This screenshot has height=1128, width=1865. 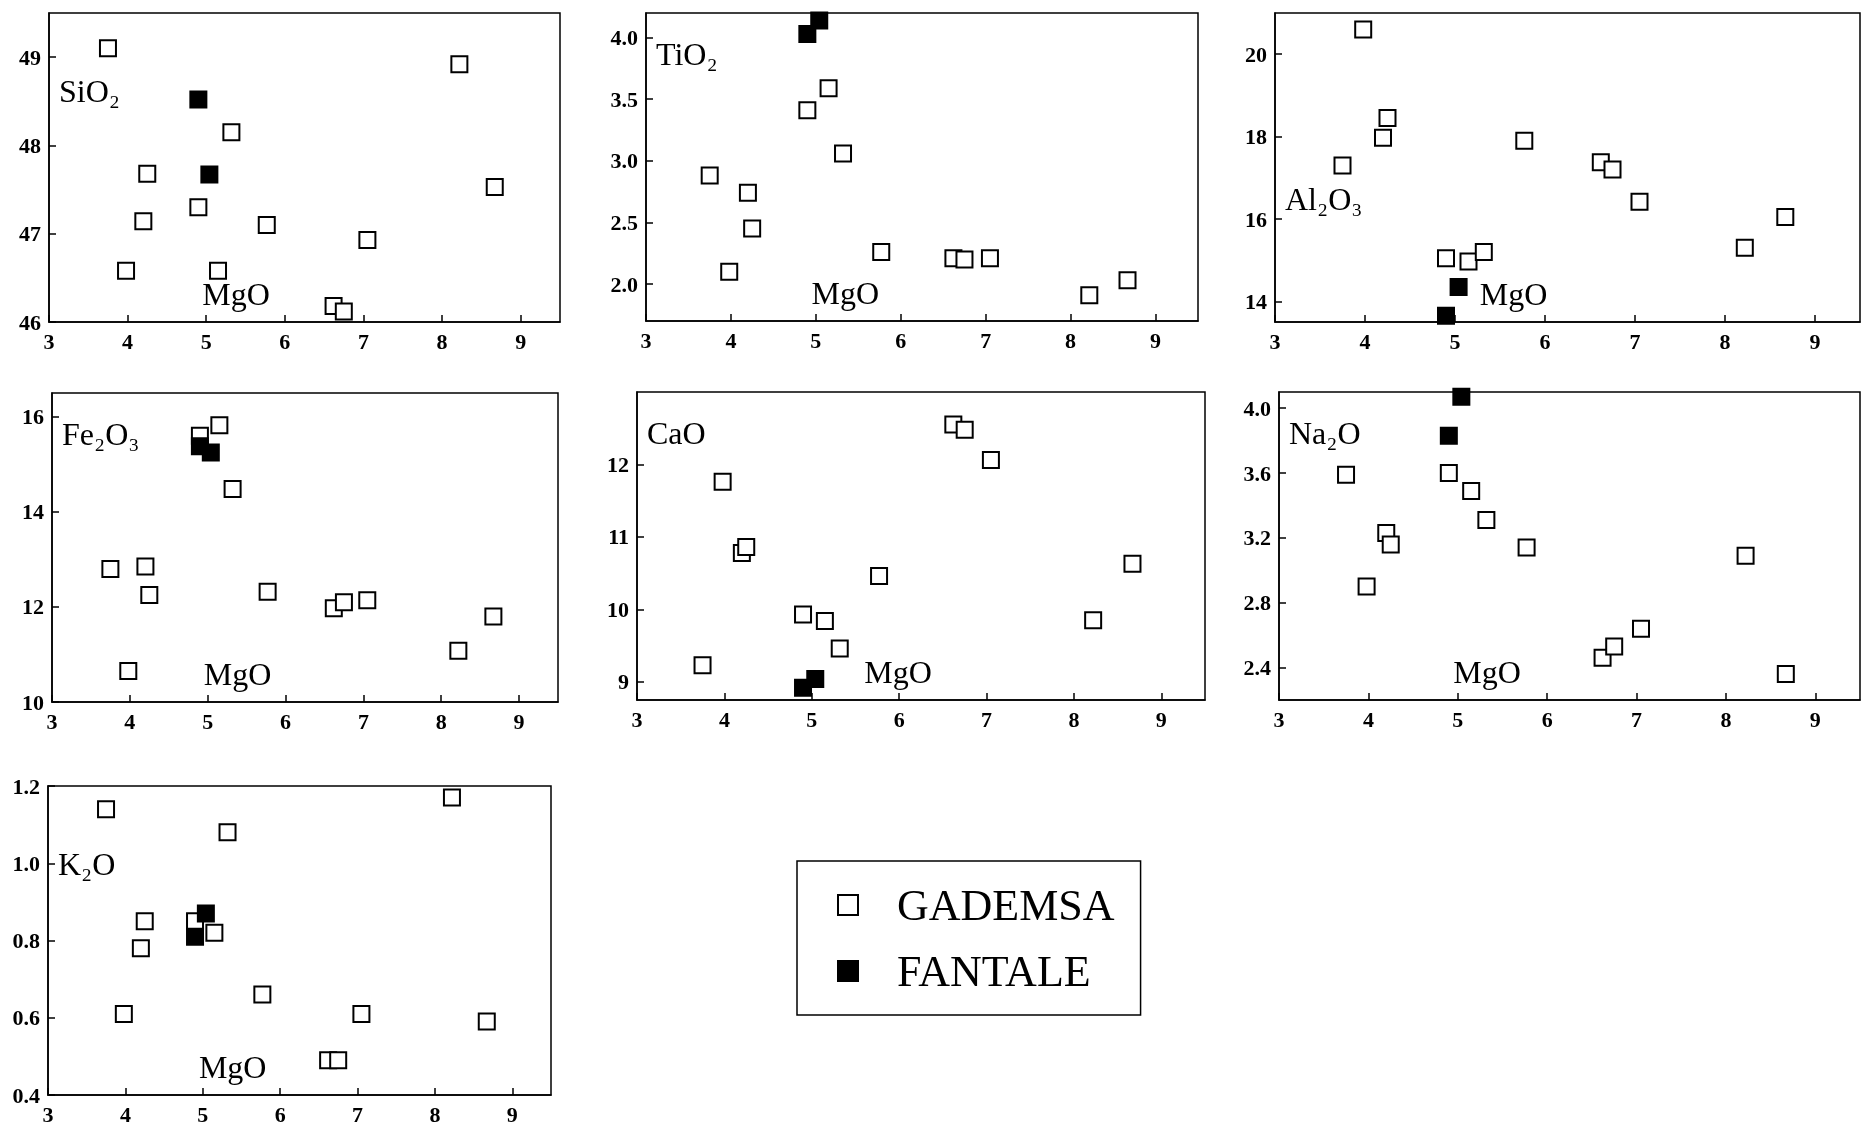 What do you see at coordinates (30, 145) in the screenshot?
I see `y-tick-label: 48` at bounding box center [30, 145].